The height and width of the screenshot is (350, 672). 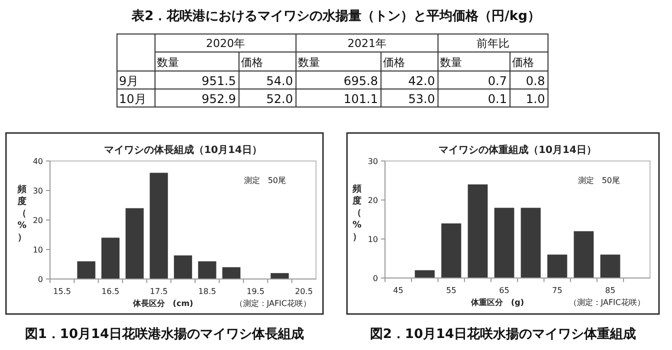 I want to click on x-tick-label: 18.5, so click(x=207, y=291).